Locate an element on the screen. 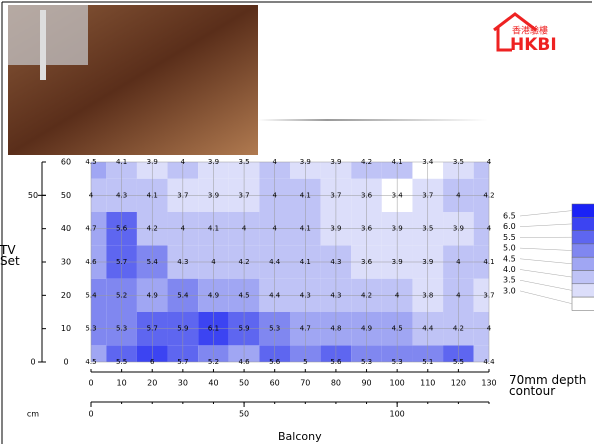 The image size is (594, 446). x-tick-label: 50 is located at coordinates (244, 383).